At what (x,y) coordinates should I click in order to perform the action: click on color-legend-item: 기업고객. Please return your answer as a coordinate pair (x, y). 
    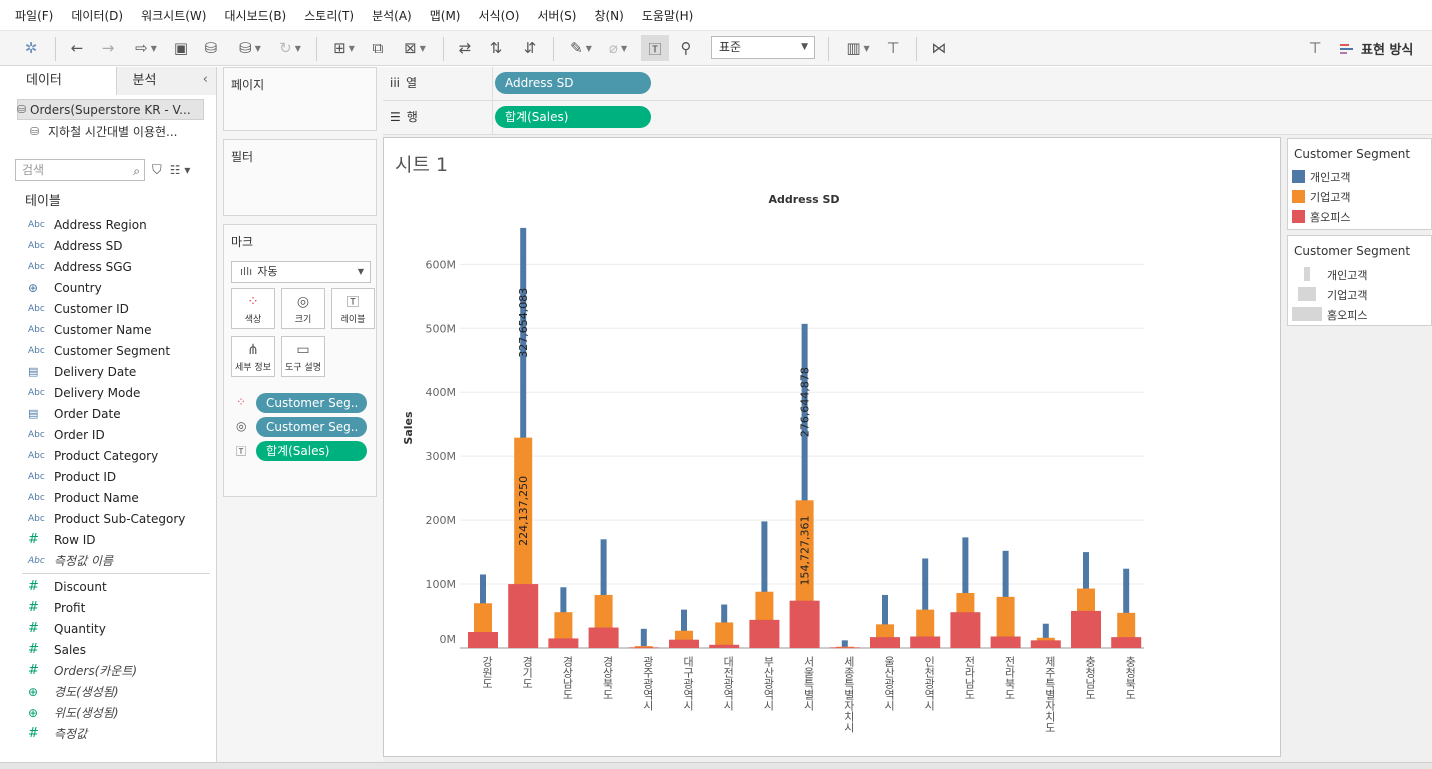
    Looking at the image, I should click on (1359, 197).